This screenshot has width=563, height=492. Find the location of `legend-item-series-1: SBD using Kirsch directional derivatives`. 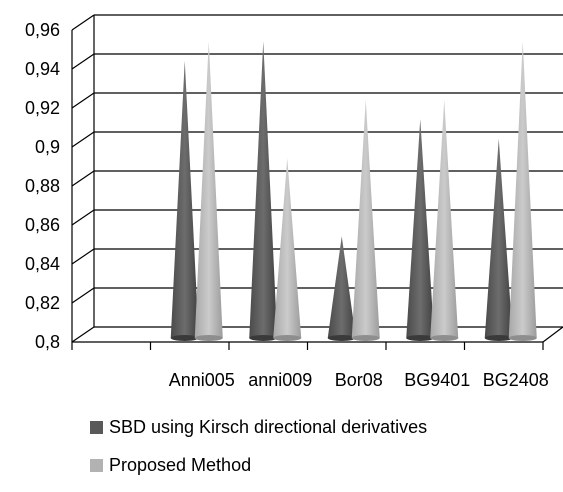

legend-item-series-1: SBD using Kirsch directional derivatives is located at coordinates (258, 427).